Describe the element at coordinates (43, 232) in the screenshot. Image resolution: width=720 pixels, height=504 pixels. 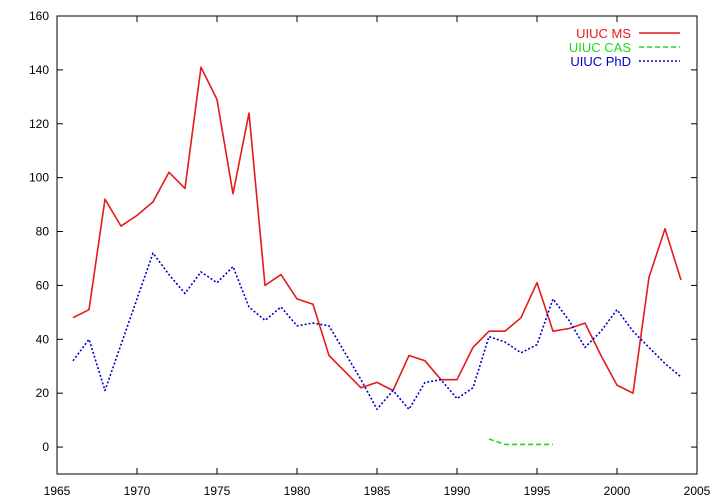
I see `y-tick-label: 80` at that location.